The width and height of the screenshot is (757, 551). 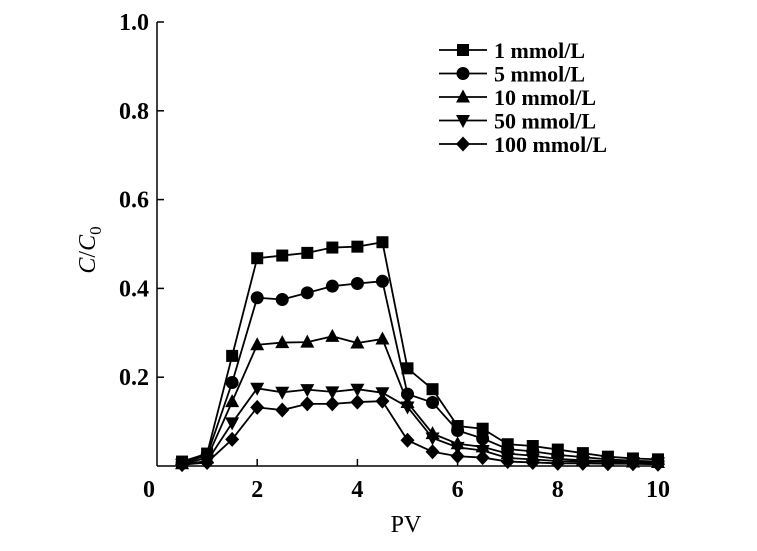 What do you see at coordinates (558, 490) in the screenshot?
I see `x-tick-label: 8` at bounding box center [558, 490].